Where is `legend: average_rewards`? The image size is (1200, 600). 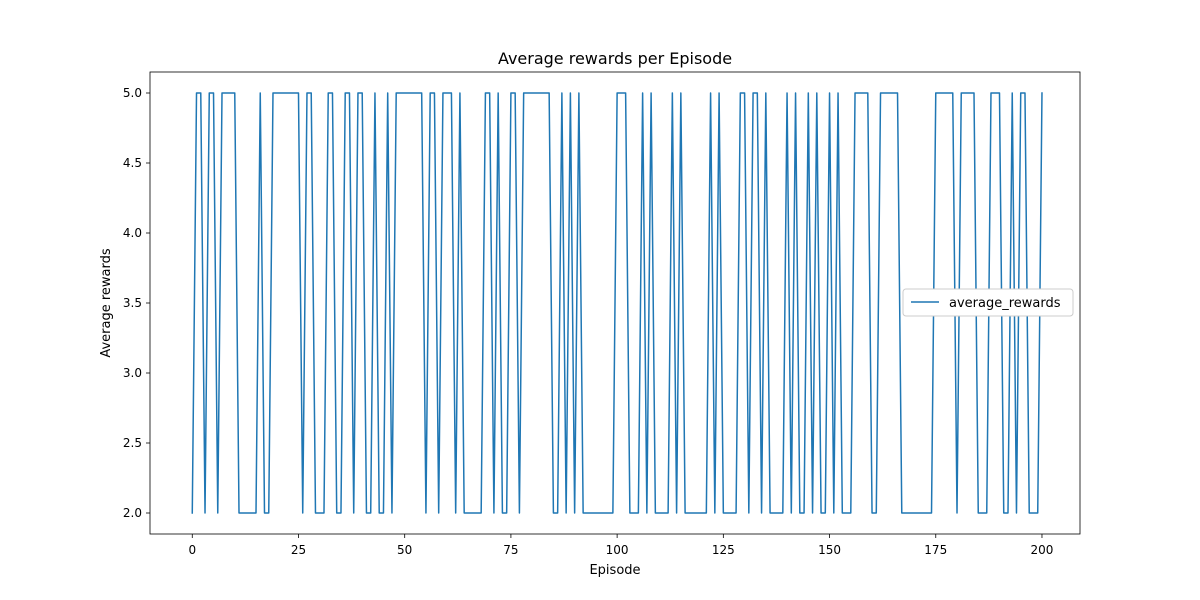
legend: average_rewards is located at coordinates (988, 302).